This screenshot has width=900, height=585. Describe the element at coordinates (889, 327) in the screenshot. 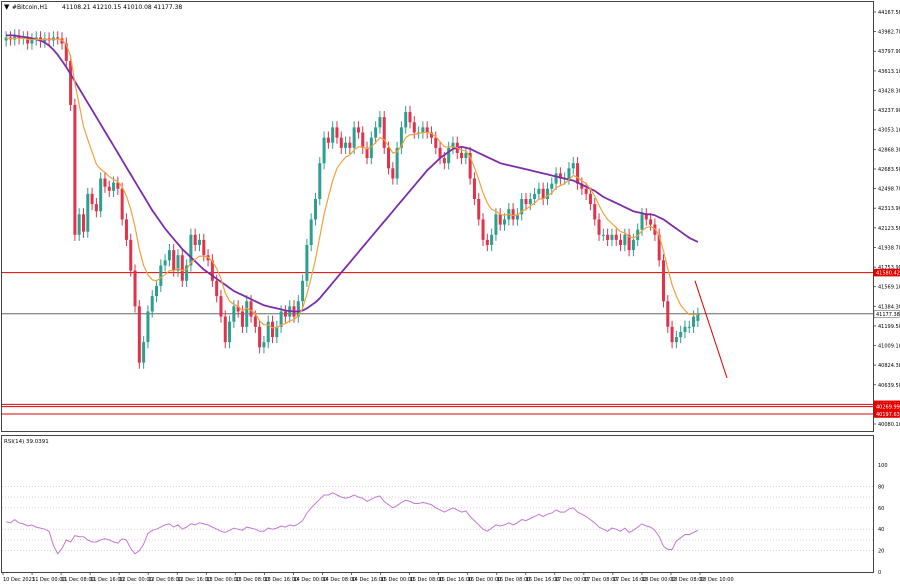

I see `price-tick-label: 41199.50` at that location.